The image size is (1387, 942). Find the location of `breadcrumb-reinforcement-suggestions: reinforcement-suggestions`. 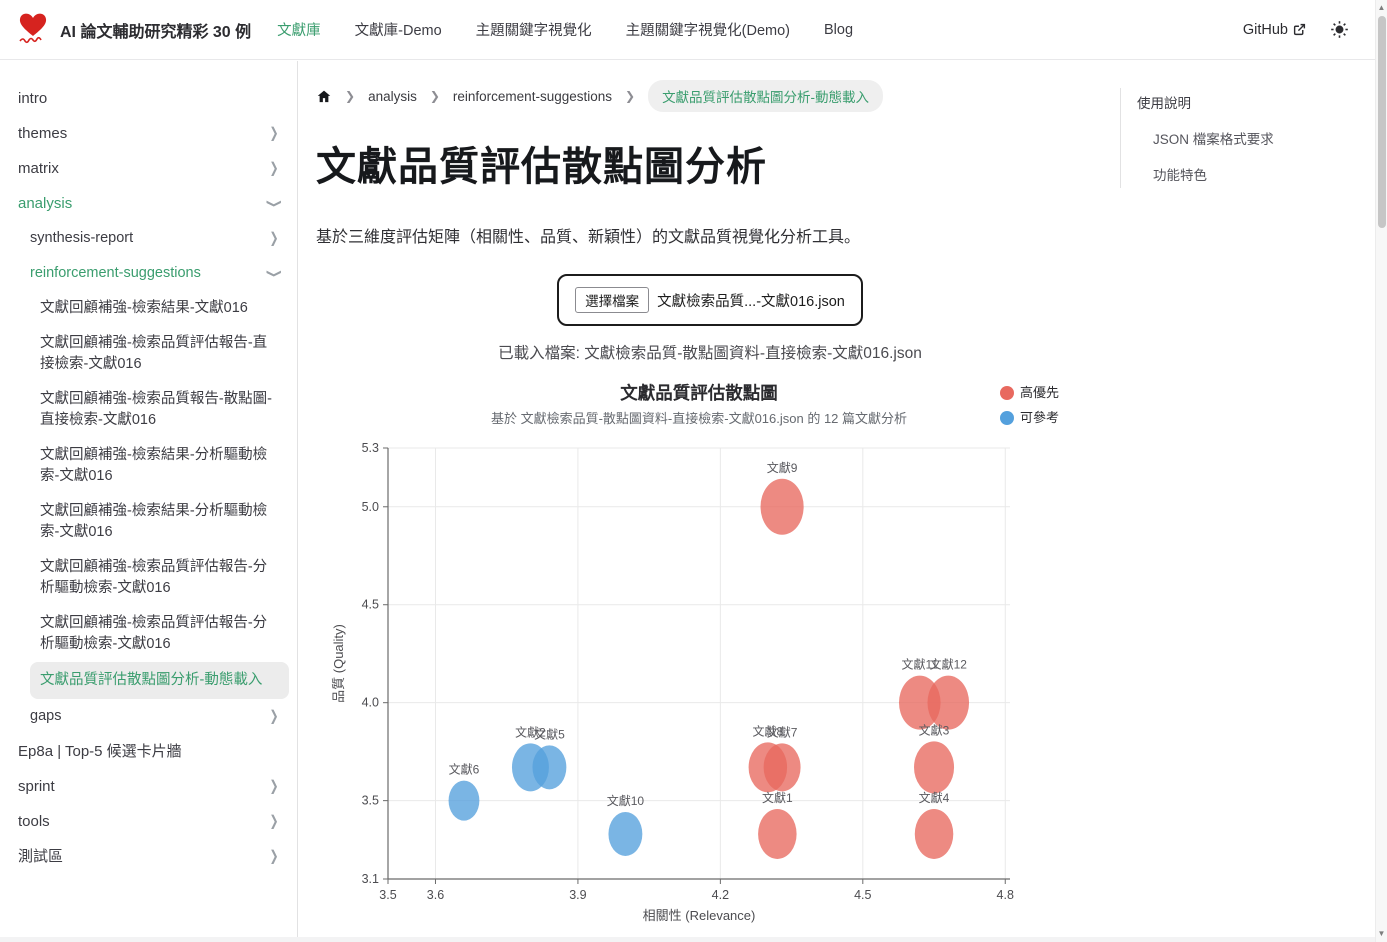

breadcrumb-reinforcement-suggestions: reinforcement-suggestions is located at coordinates (532, 96).